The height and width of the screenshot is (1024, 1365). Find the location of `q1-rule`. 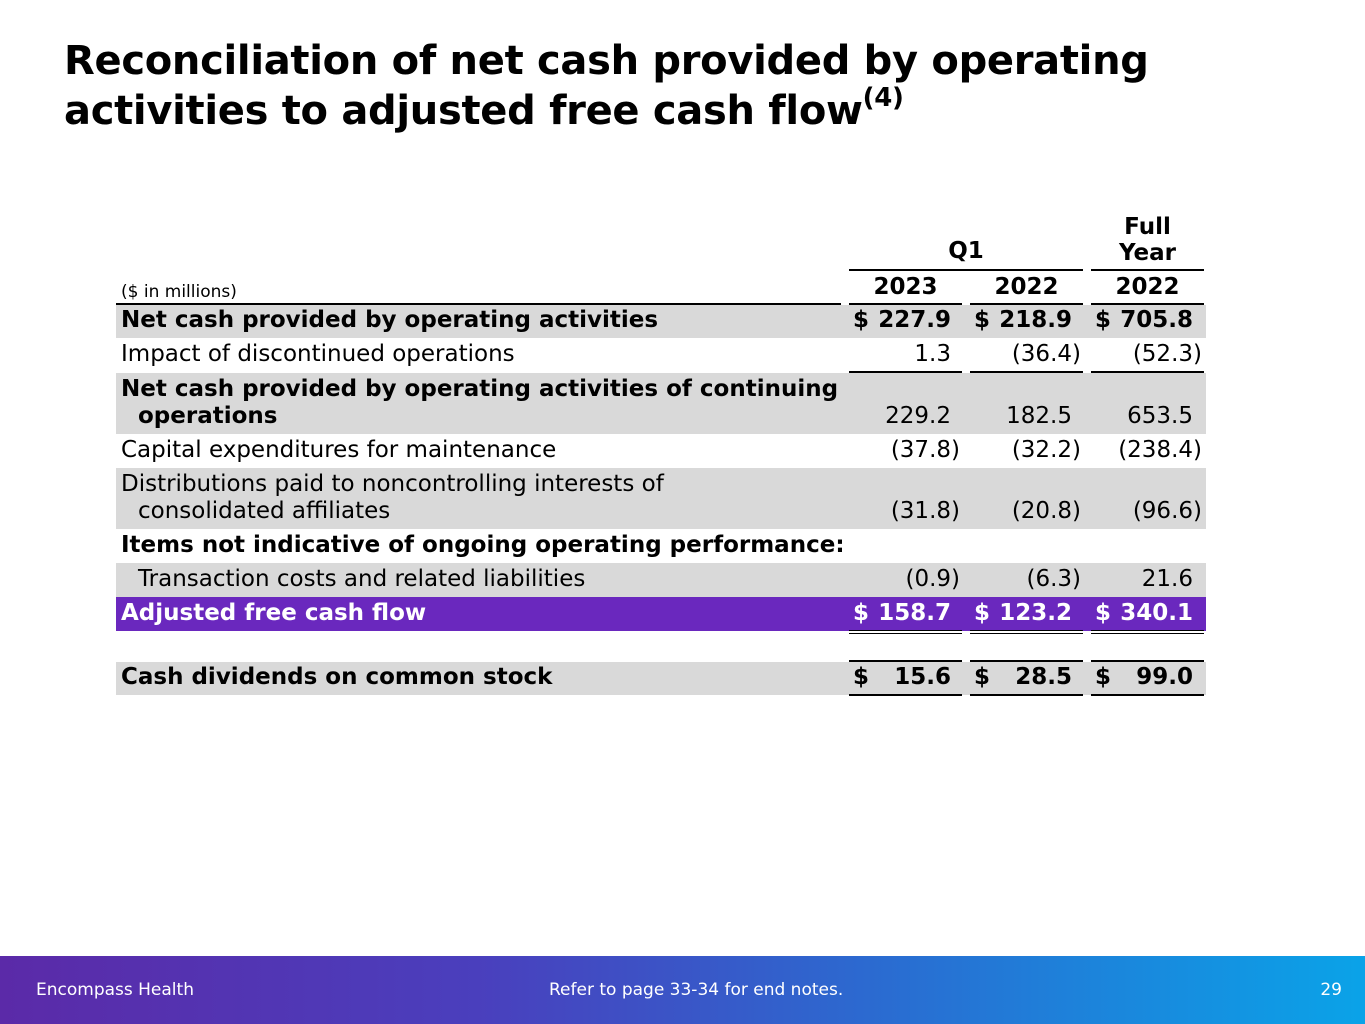

q1-rule is located at coordinates (966, 270).